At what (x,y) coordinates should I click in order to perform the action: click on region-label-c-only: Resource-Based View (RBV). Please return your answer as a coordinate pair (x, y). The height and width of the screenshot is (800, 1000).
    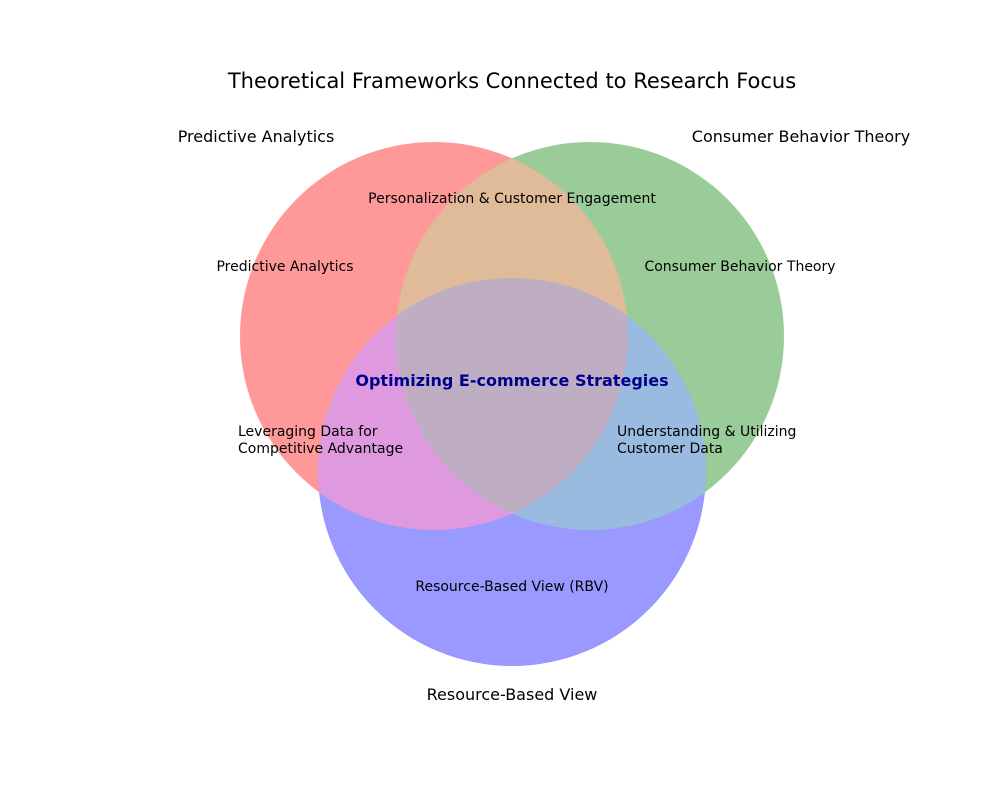
    Looking at the image, I should click on (511, 587).